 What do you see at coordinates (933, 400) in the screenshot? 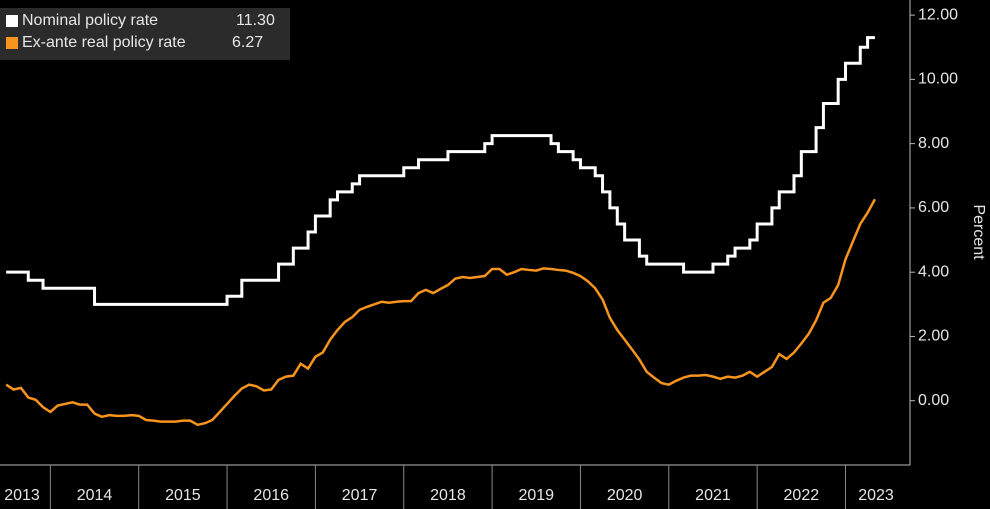
I see `y-tick-label: 0.00` at bounding box center [933, 400].